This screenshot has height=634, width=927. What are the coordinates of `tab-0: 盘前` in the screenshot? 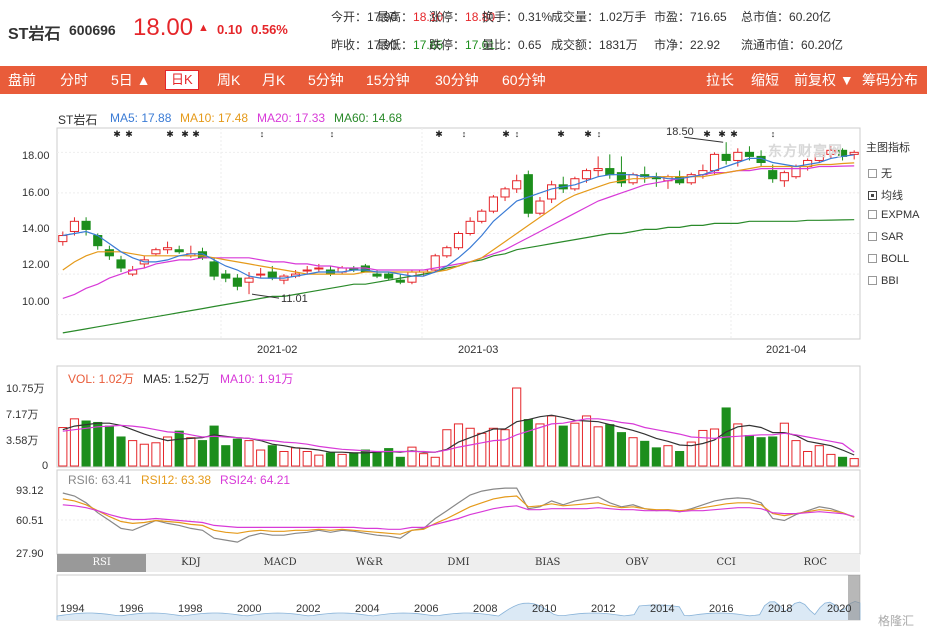 It's located at (22, 80).